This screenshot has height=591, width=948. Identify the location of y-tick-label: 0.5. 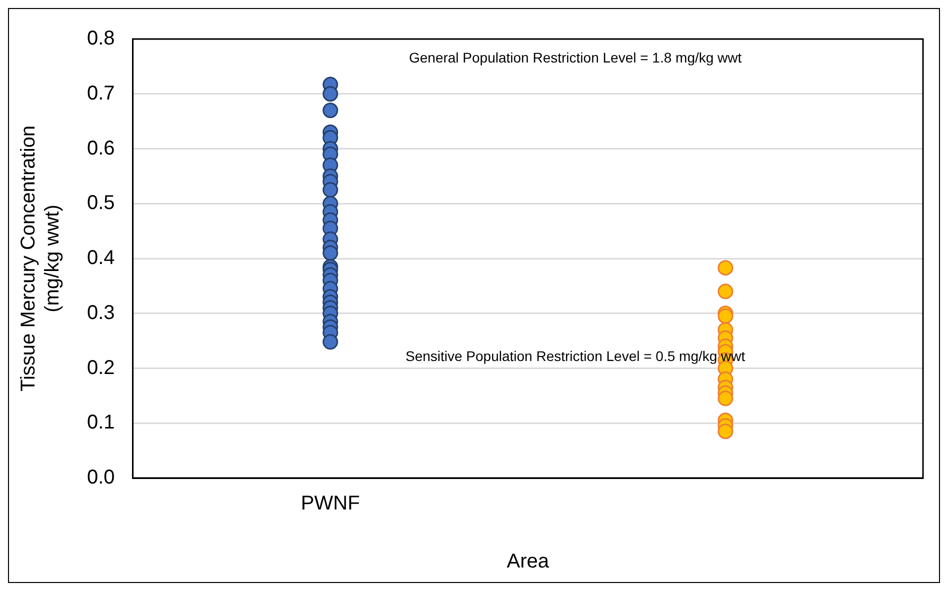
(100, 203).